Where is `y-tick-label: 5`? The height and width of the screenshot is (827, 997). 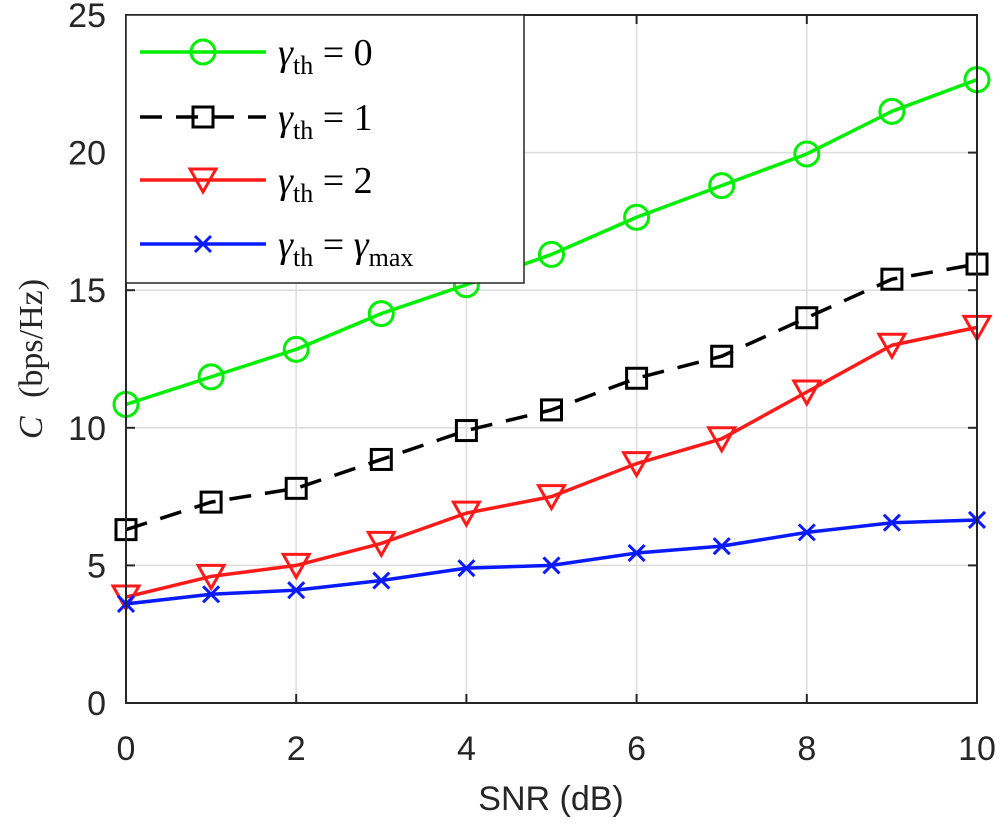
y-tick-label: 5 is located at coordinates (96, 566).